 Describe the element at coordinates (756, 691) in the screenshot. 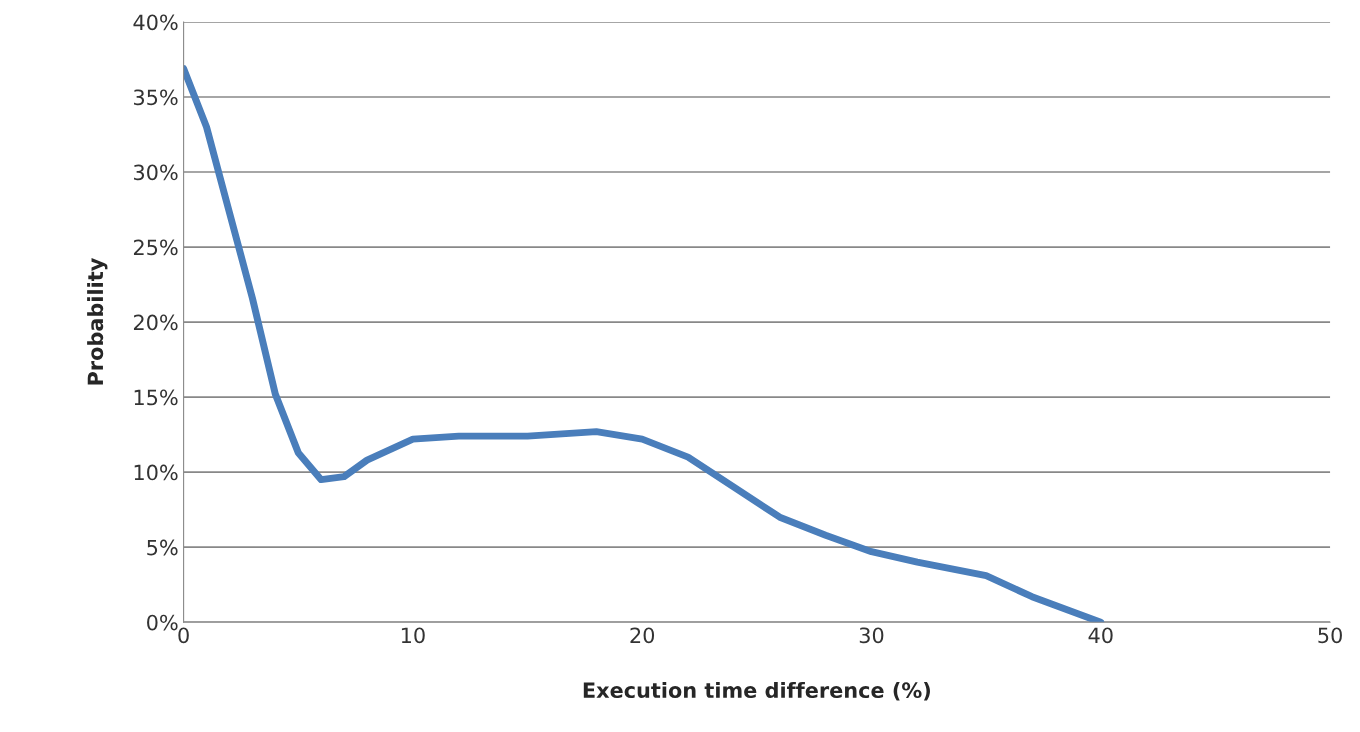

I see `x-axis-title: Execution time difference (%)` at that location.